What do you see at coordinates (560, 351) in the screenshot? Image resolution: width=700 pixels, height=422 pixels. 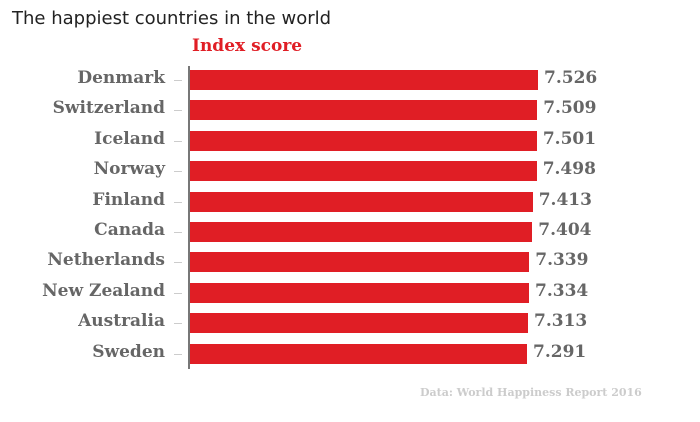 I see `value-label: 7.291` at bounding box center [560, 351].